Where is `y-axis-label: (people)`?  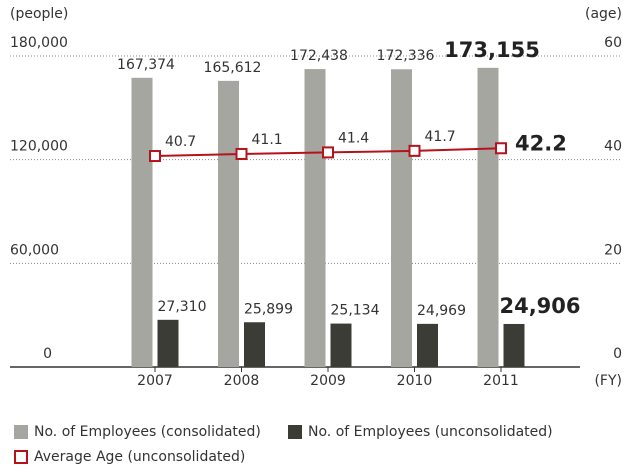
y-axis-label: (people) is located at coordinates (39, 14).